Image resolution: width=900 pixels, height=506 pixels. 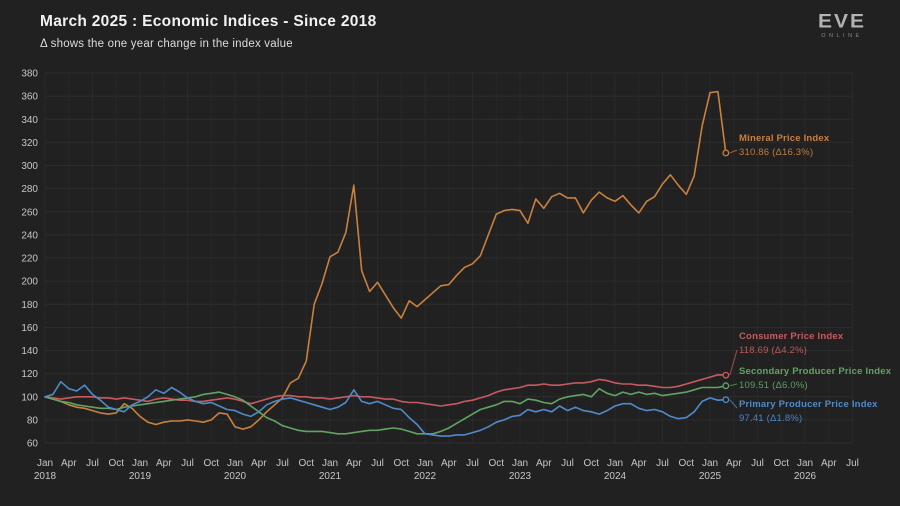 What do you see at coordinates (784, 146) in the screenshot?
I see `annotation-mineral-price-index: Mineral Price Index 310.86 (Δ16.3%)` at bounding box center [784, 146].